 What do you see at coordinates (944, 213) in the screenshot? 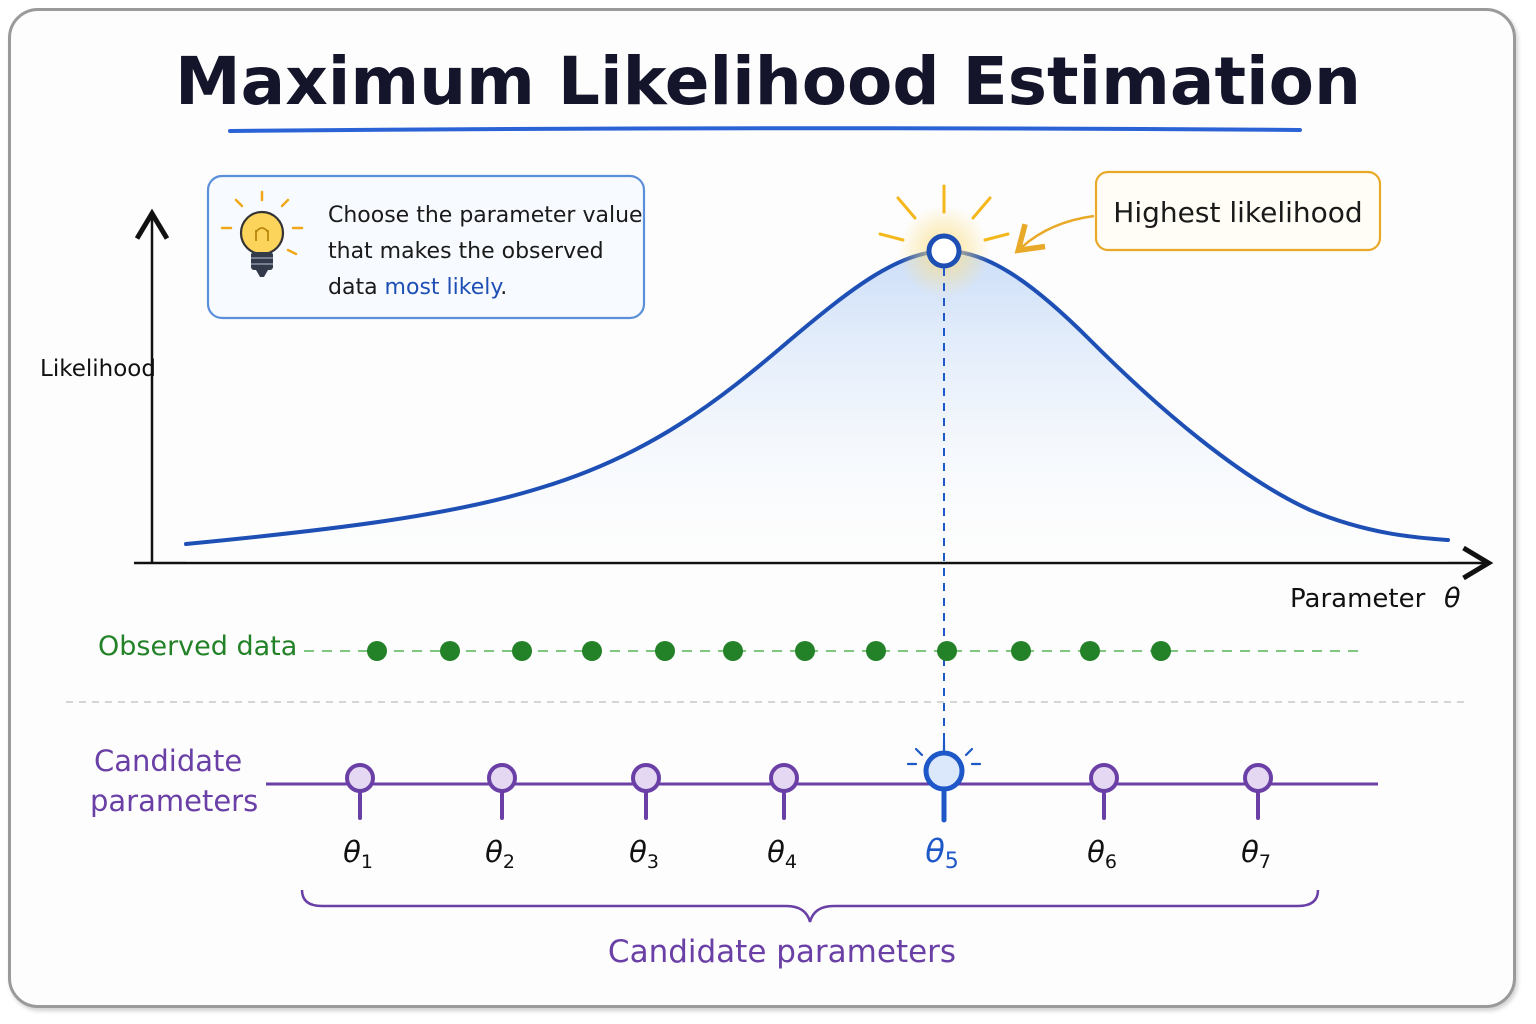
I see `sparkle-icon` at bounding box center [944, 213].